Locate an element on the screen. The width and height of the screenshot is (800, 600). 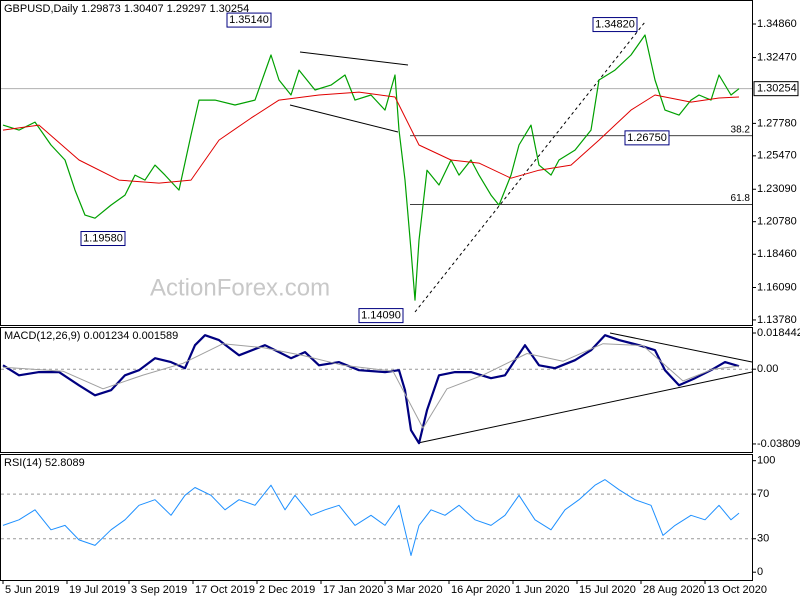
y-tick-label: 30 is located at coordinates (763, 539).